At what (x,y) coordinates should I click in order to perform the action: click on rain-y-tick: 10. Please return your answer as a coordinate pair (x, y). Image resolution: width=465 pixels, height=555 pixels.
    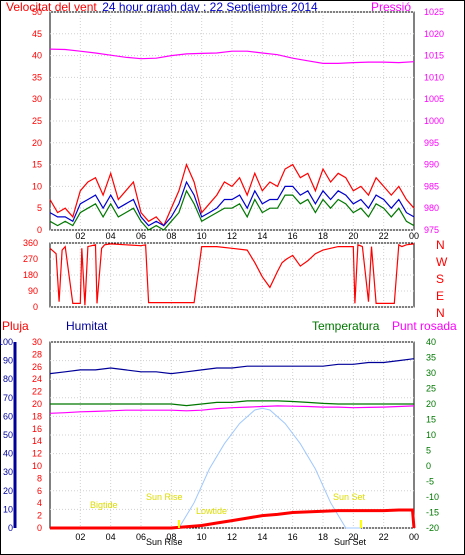
    Looking at the image, I should click on (37, 466).